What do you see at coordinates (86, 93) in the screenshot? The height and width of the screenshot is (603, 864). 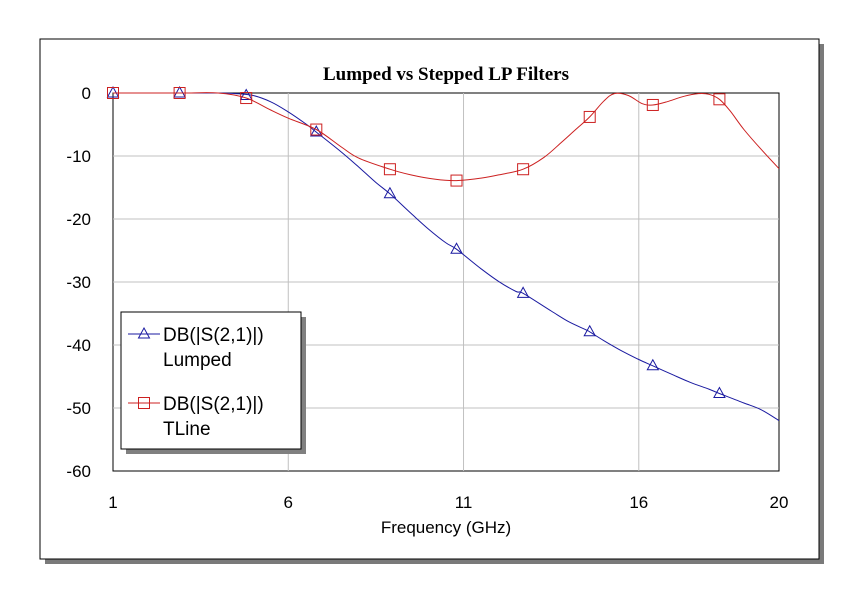 I see `y-tick-label: 0` at bounding box center [86, 93].